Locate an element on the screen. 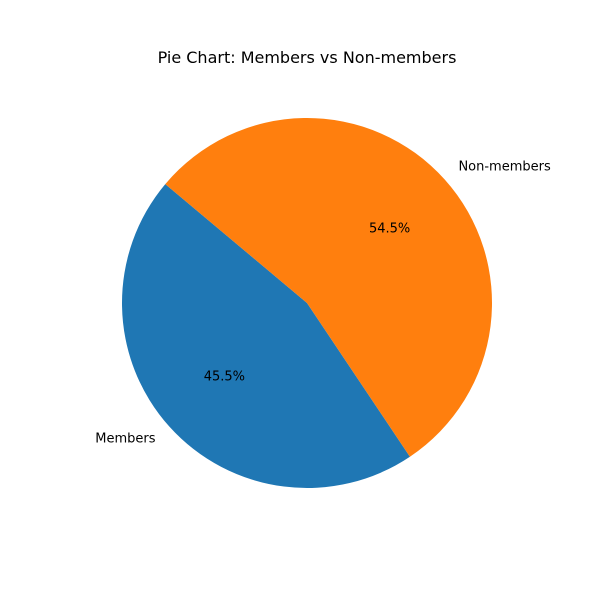  slice-label-members: Members is located at coordinates (125, 438).